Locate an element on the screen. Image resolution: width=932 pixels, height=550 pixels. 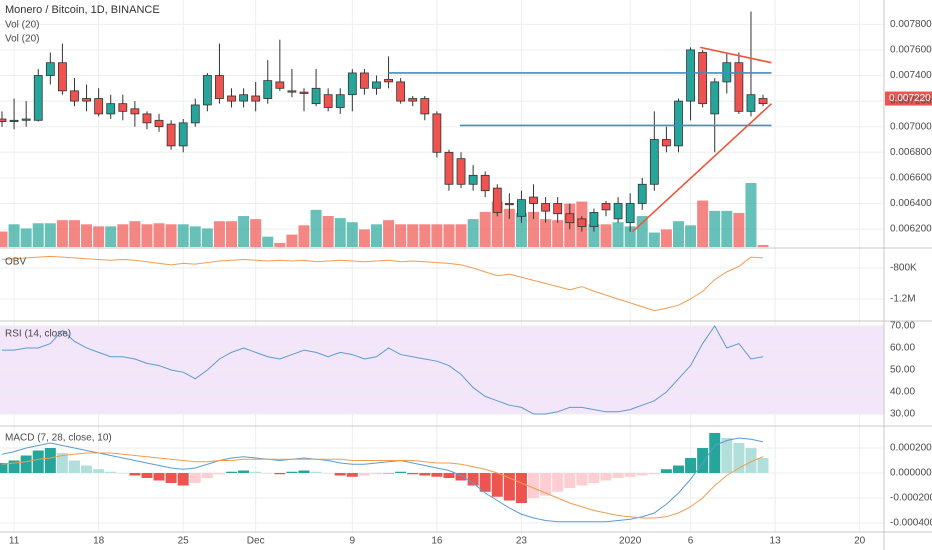
x-tick-label: 2020 is located at coordinates (630, 541).